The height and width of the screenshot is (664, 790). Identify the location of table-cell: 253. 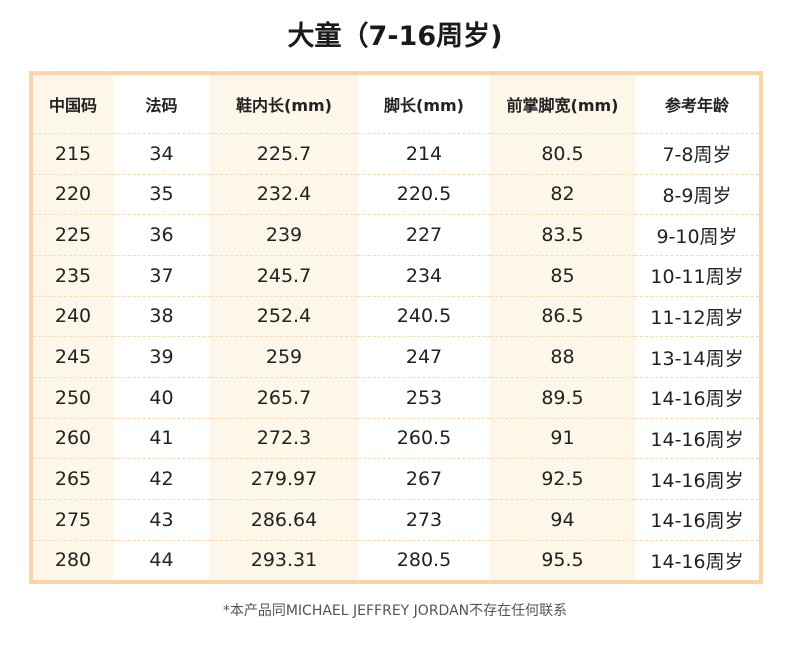
(424, 397).